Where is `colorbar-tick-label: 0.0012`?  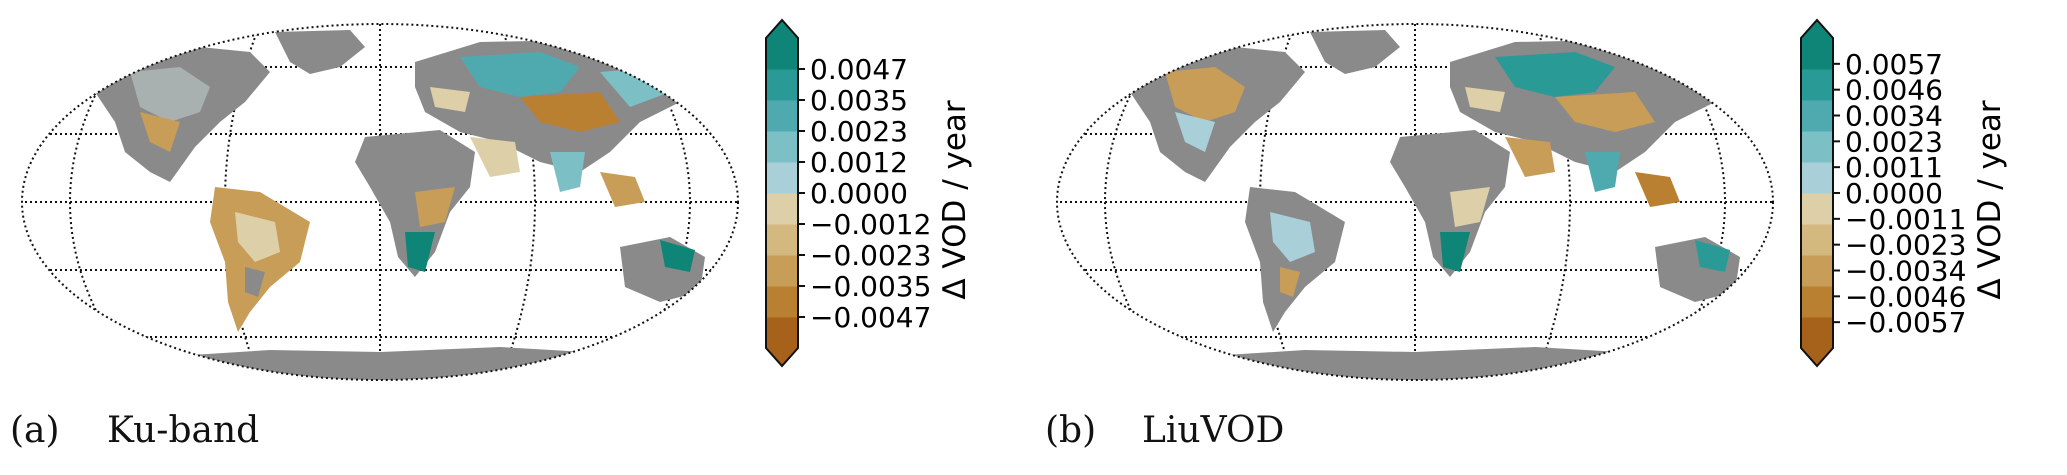 colorbar-tick-label: 0.0012 is located at coordinates (859, 162).